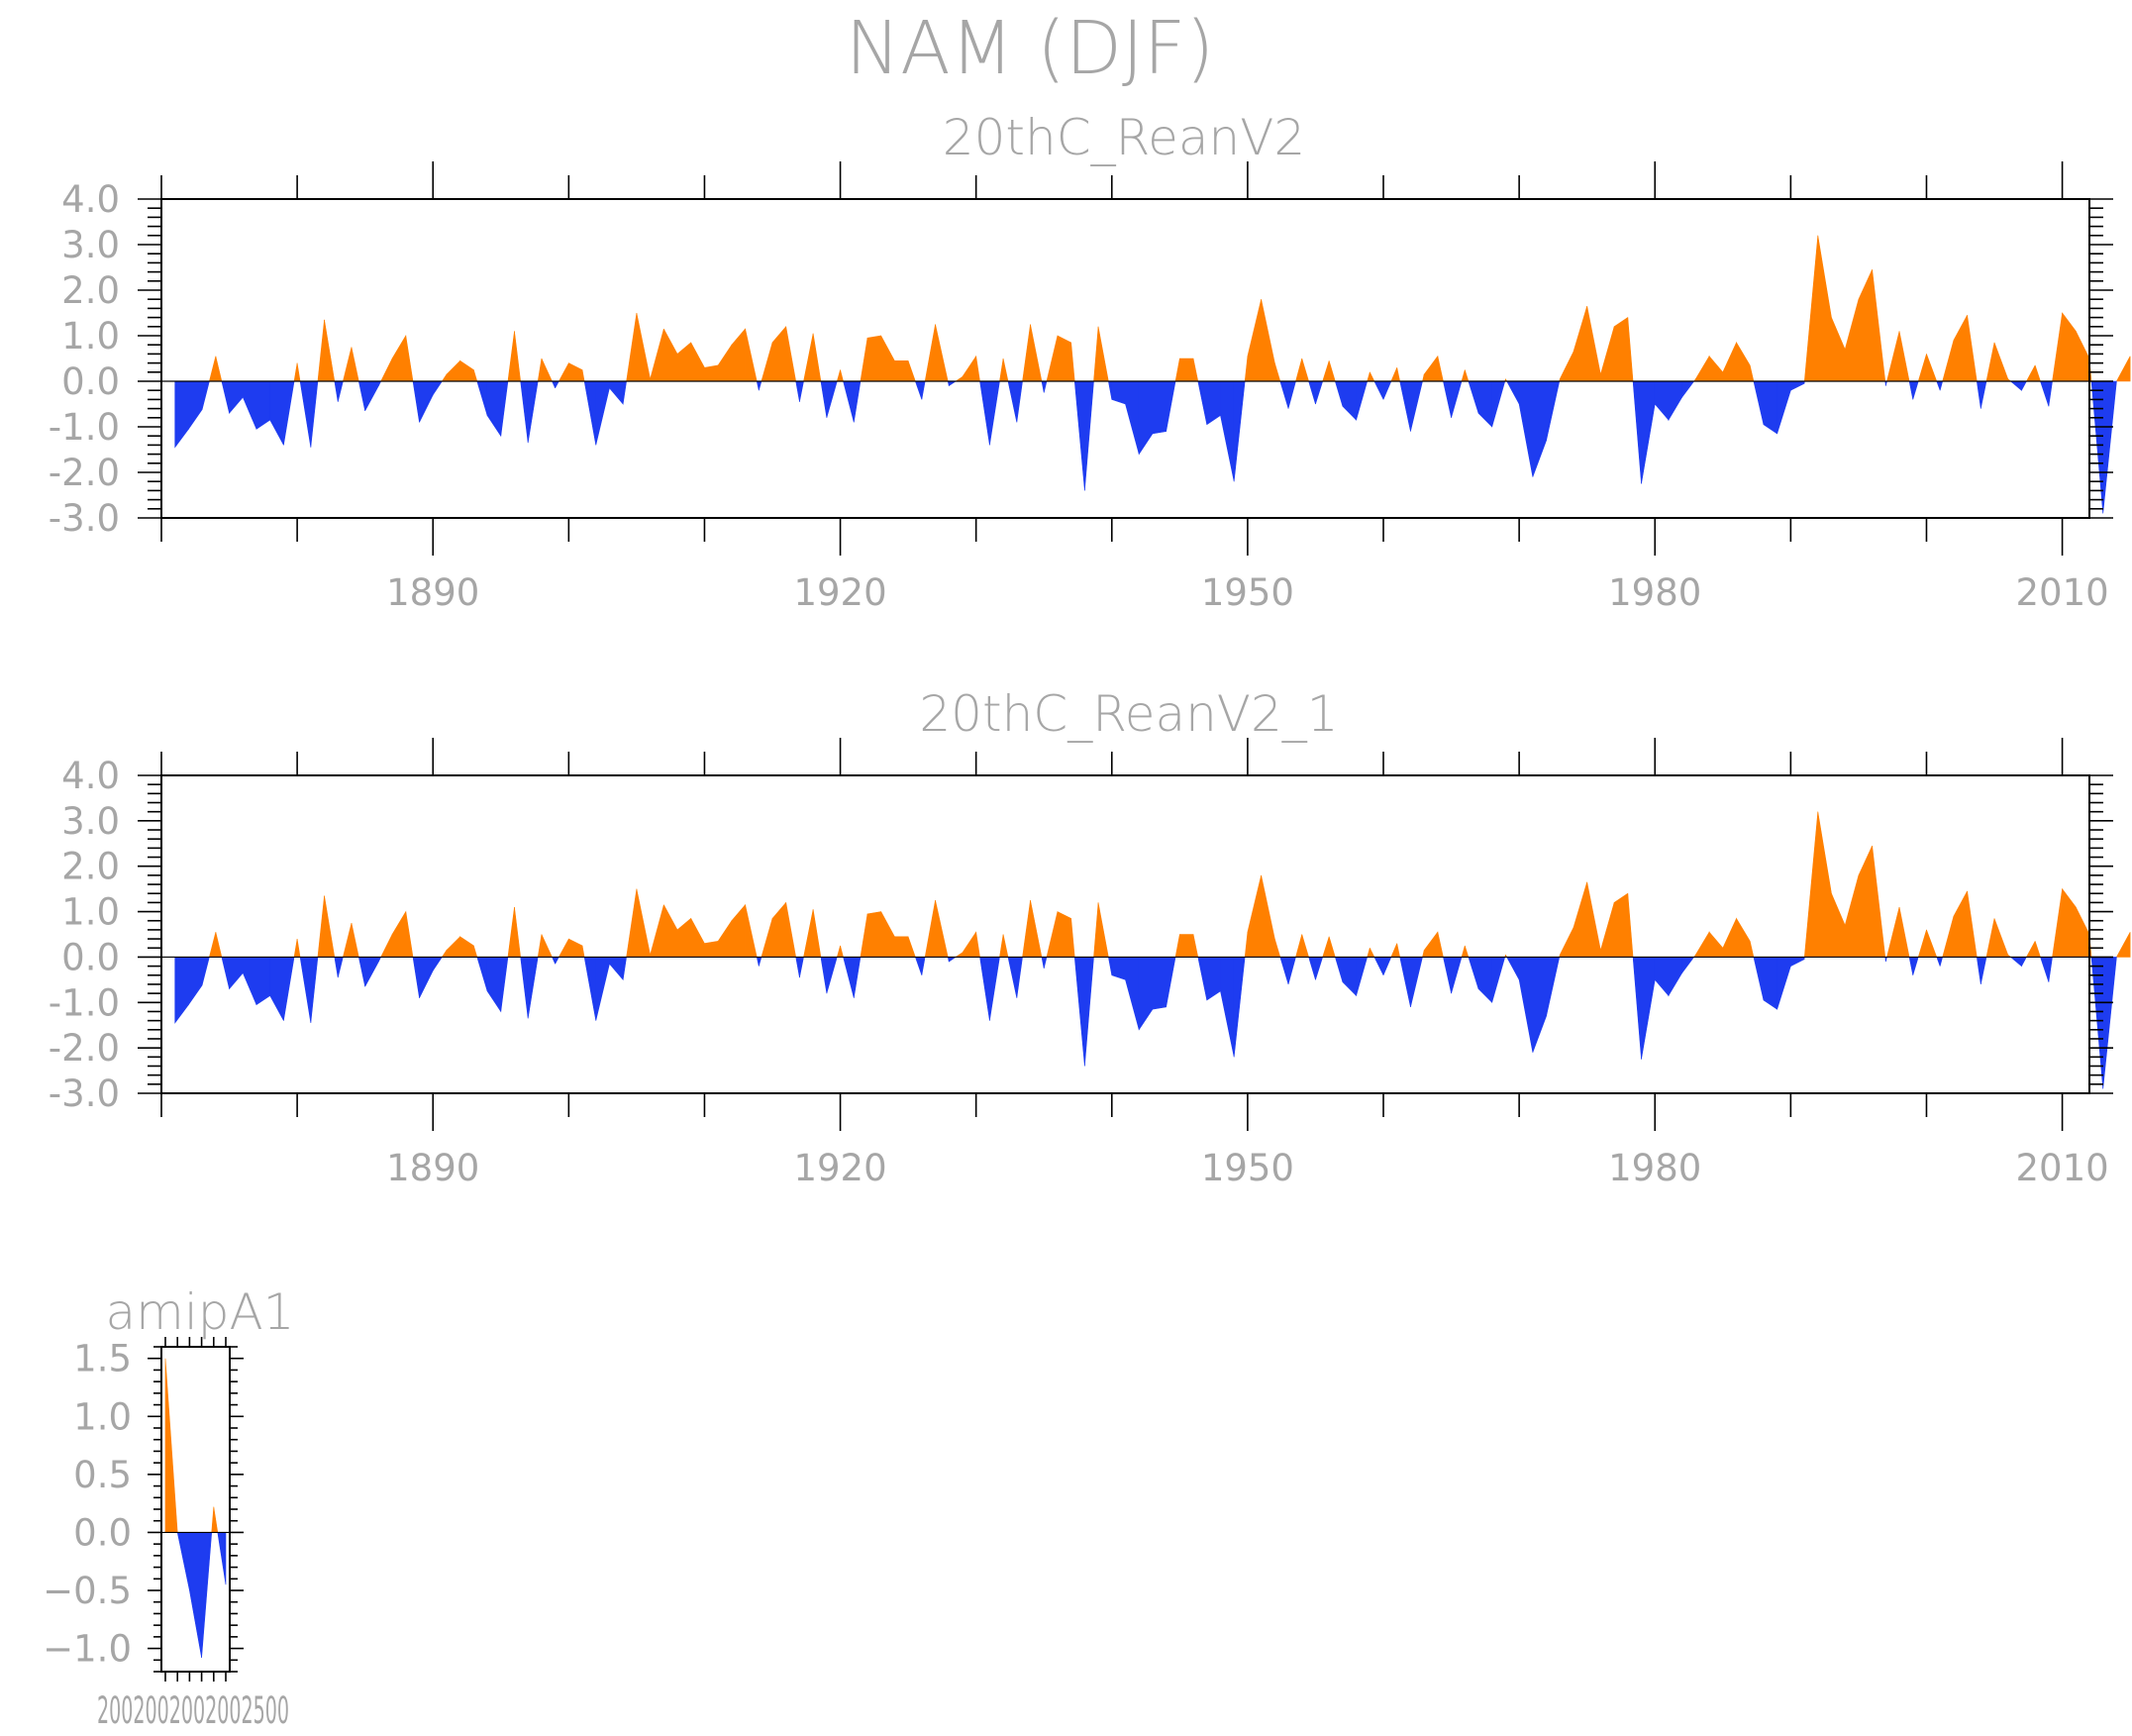 The image size is (2132, 1736). What do you see at coordinates (90, 912) in the screenshot?
I see `y-tick-label: 1.0` at bounding box center [90, 912].